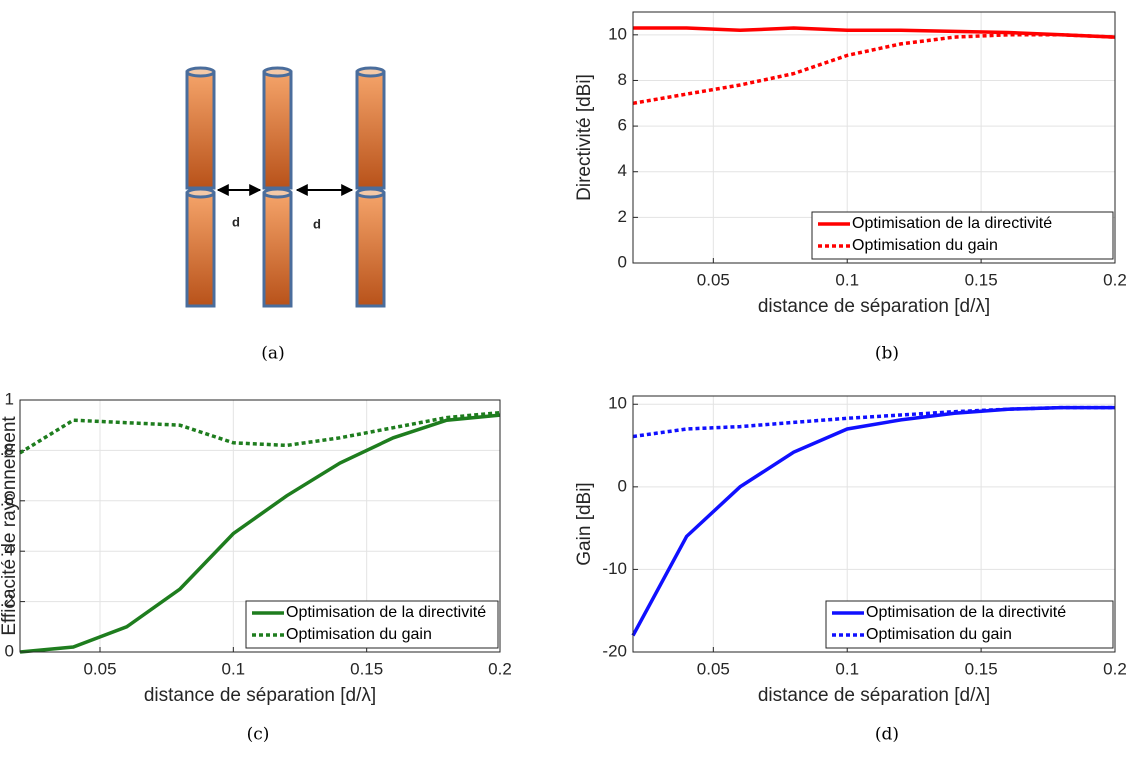 The width and height of the screenshot is (1133, 758). What do you see at coordinates (622, 216) in the screenshot?
I see `y-tick-label: 2` at bounding box center [622, 216].